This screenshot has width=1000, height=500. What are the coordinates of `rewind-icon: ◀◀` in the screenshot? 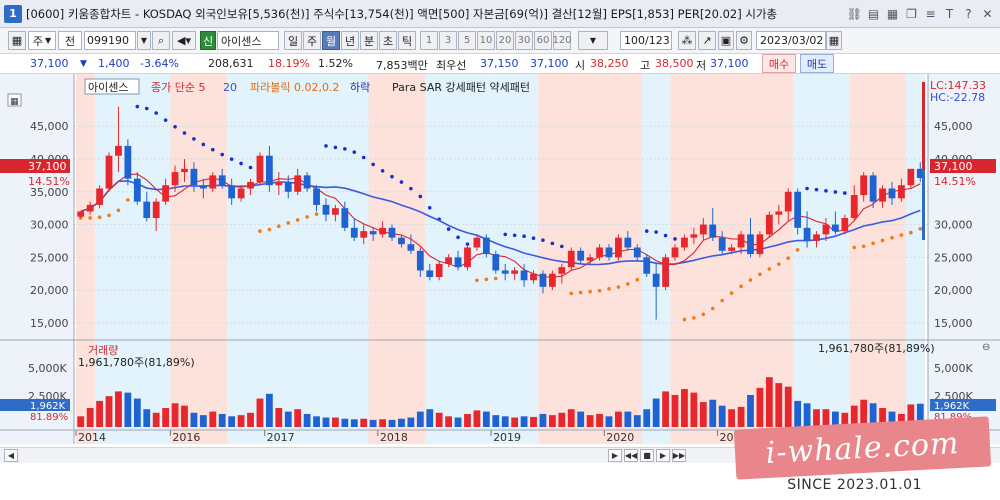 It's located at (631, 455).